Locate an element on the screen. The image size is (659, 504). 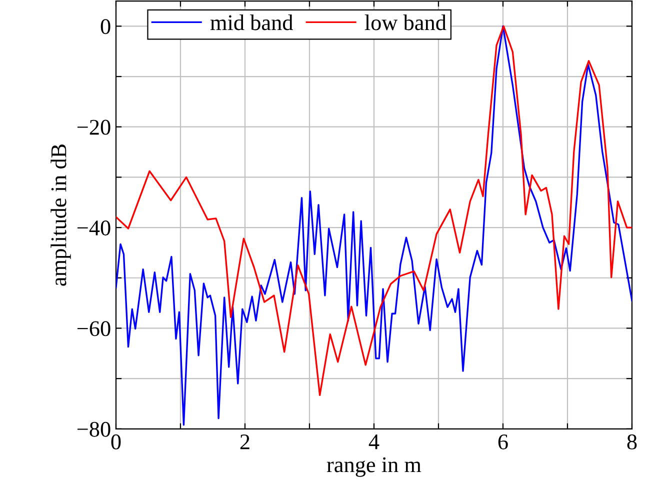
x-tick-label: 4 is located at coordinates (374, 442).